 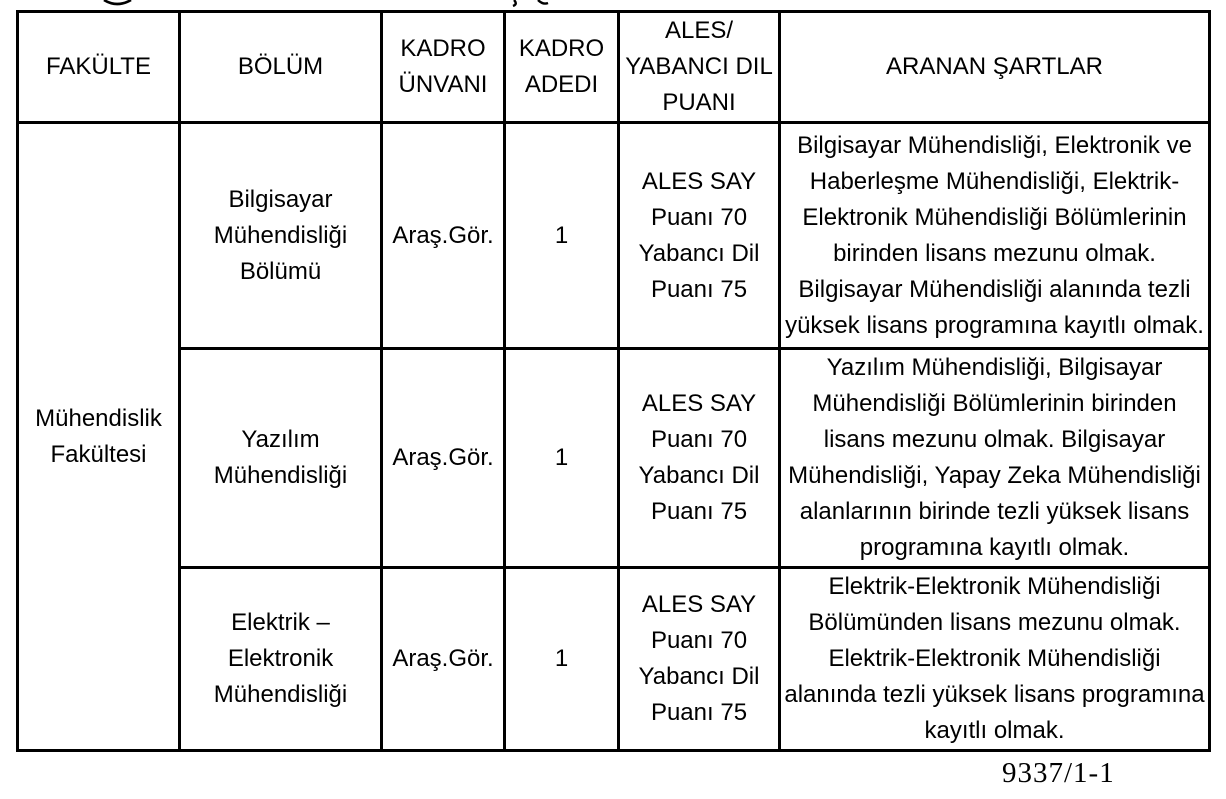 I want to click on header-cell-bolum: BÖLÜM, so click(x=280, y=67).